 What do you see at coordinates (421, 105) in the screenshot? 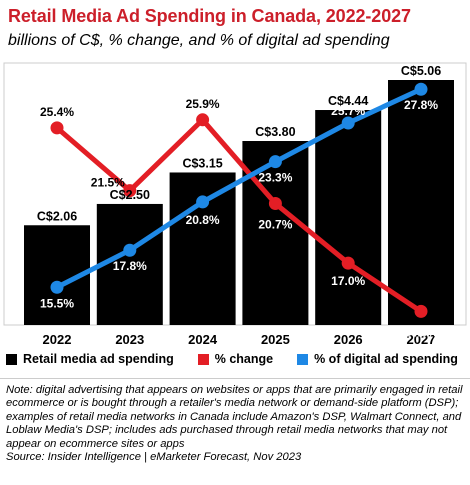
I see `digital-label-2027: 27.8%` at bounding box center [421, 105].